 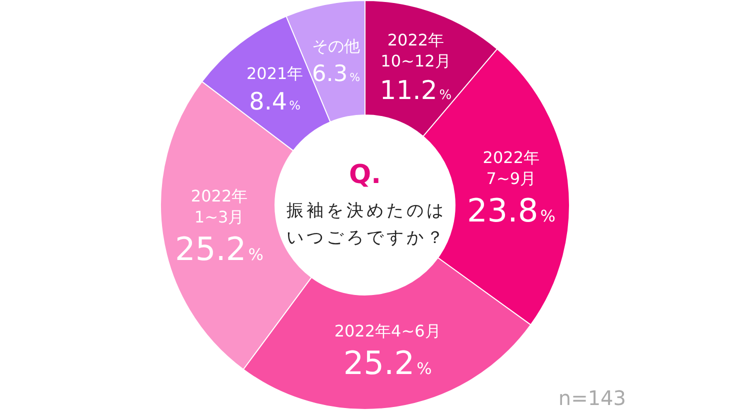 What do you see at coordinates (275, 73) in the screenshot?
I see `slice-label: 2021年` at bounding box center [275, 73].